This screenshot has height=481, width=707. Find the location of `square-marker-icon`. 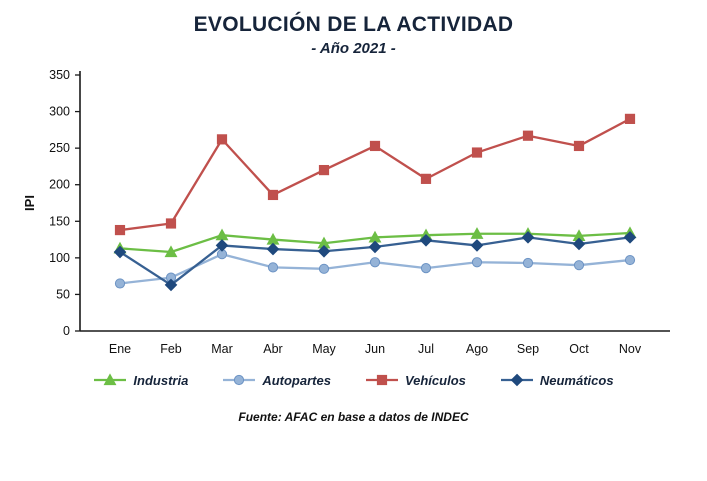

square-marker-icon is located at coordinates (381, 380).